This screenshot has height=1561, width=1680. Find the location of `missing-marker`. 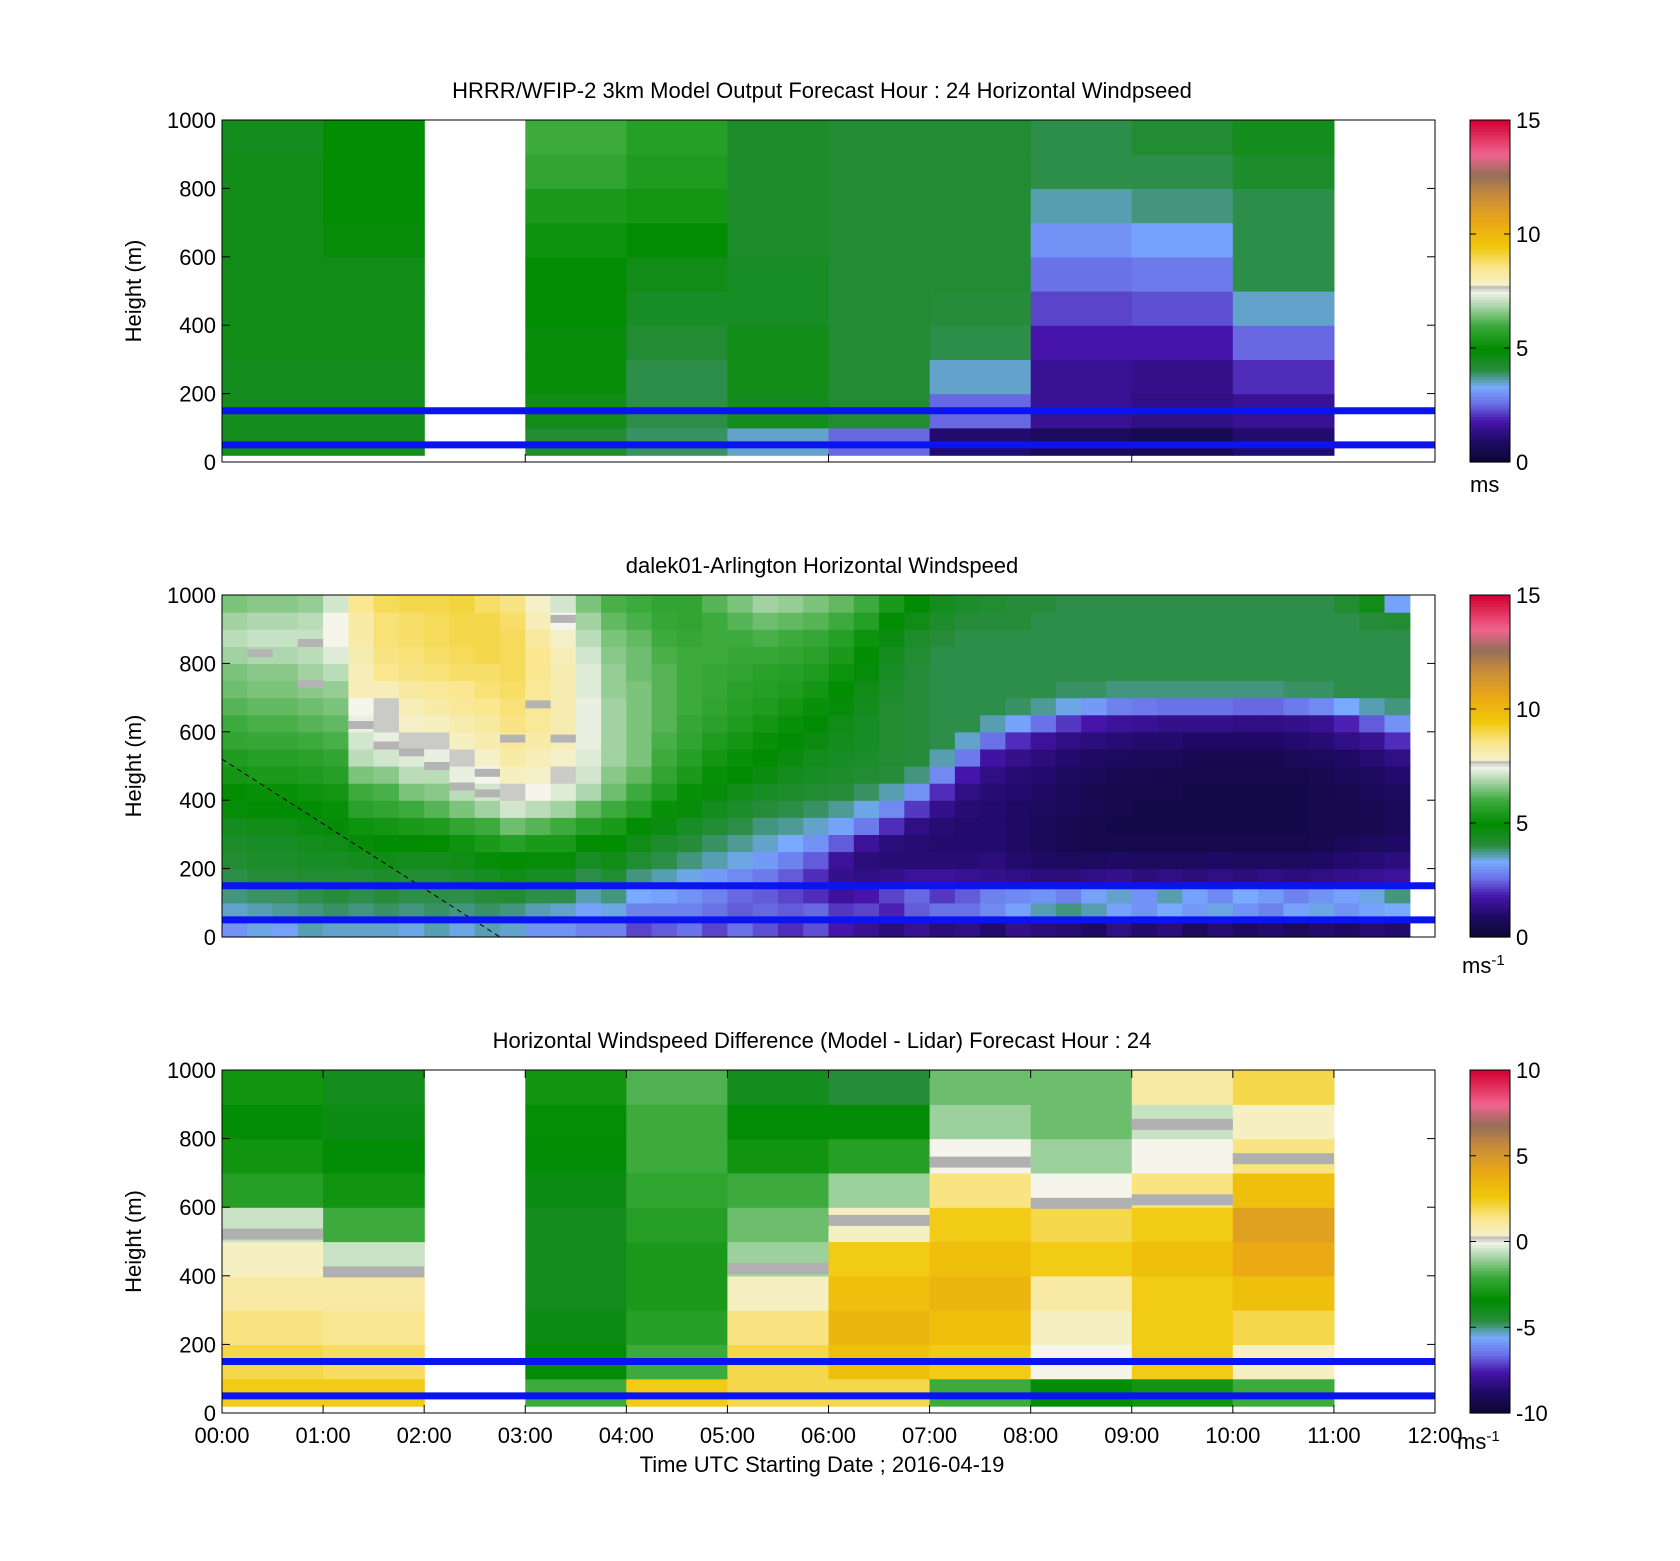

missing-marker is located at coordinates (310, 642).